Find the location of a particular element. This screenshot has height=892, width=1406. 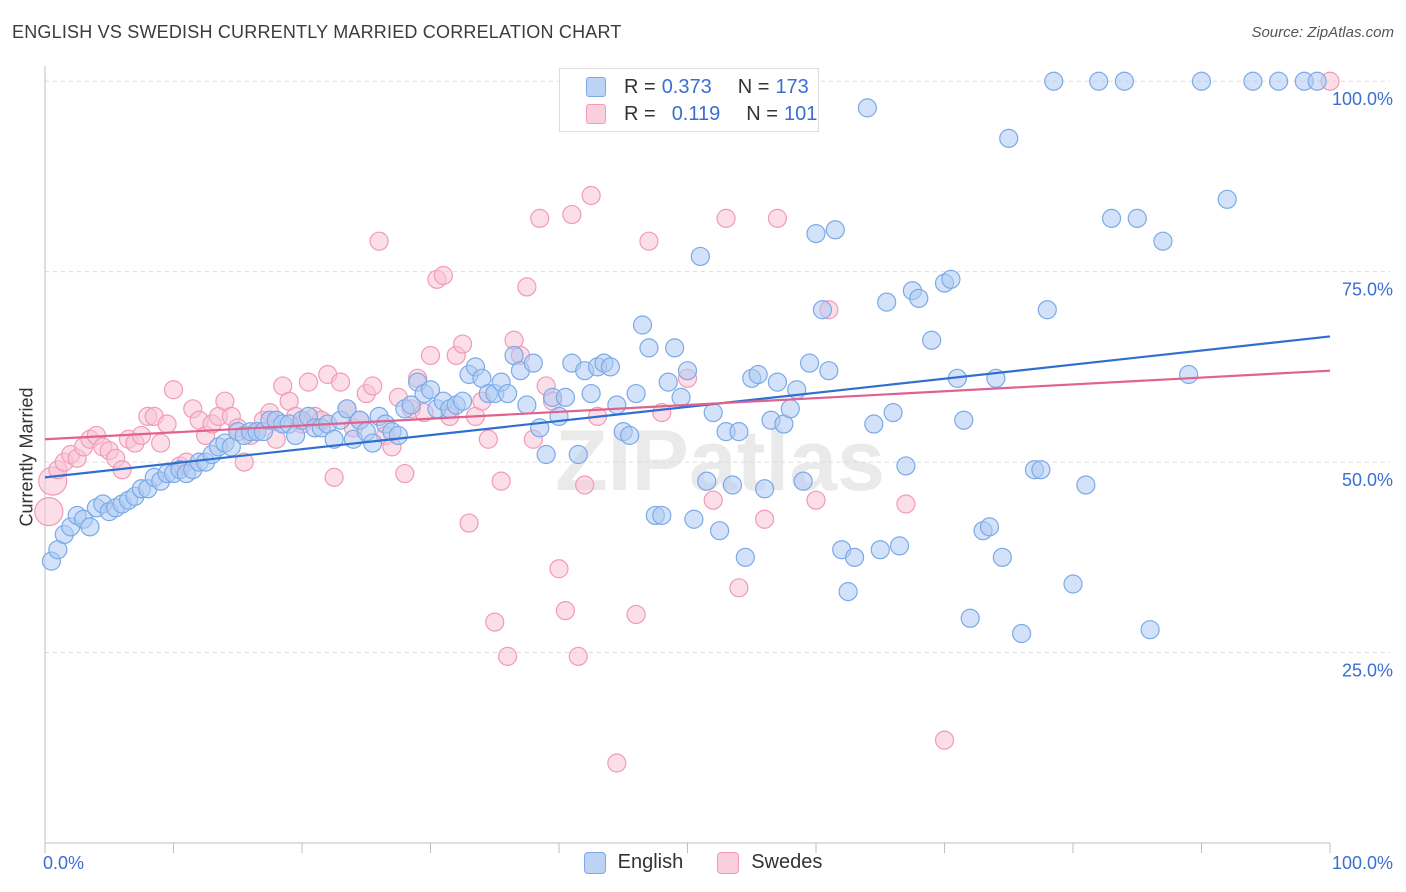

stats-legend: R = 0.373 N = 173 R = 0.119 N = 101 is located at coordinates (689, 100).